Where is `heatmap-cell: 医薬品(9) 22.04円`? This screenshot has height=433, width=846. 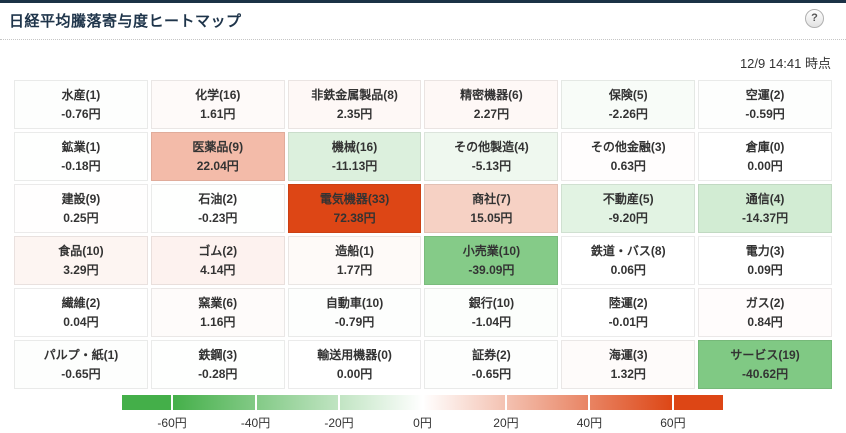
heatmap-cell: 医薬品(9) 22.04円 is located at coordinates (217, 156).